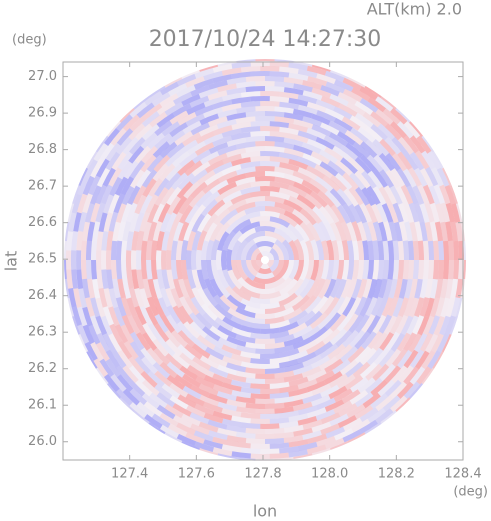 The width and height of the screenshot is (491, 521). What do you see at coordinates (42, 332) in the screenshot?
I see `y-tick-label: 26.3` at bounding box center [42, 332].